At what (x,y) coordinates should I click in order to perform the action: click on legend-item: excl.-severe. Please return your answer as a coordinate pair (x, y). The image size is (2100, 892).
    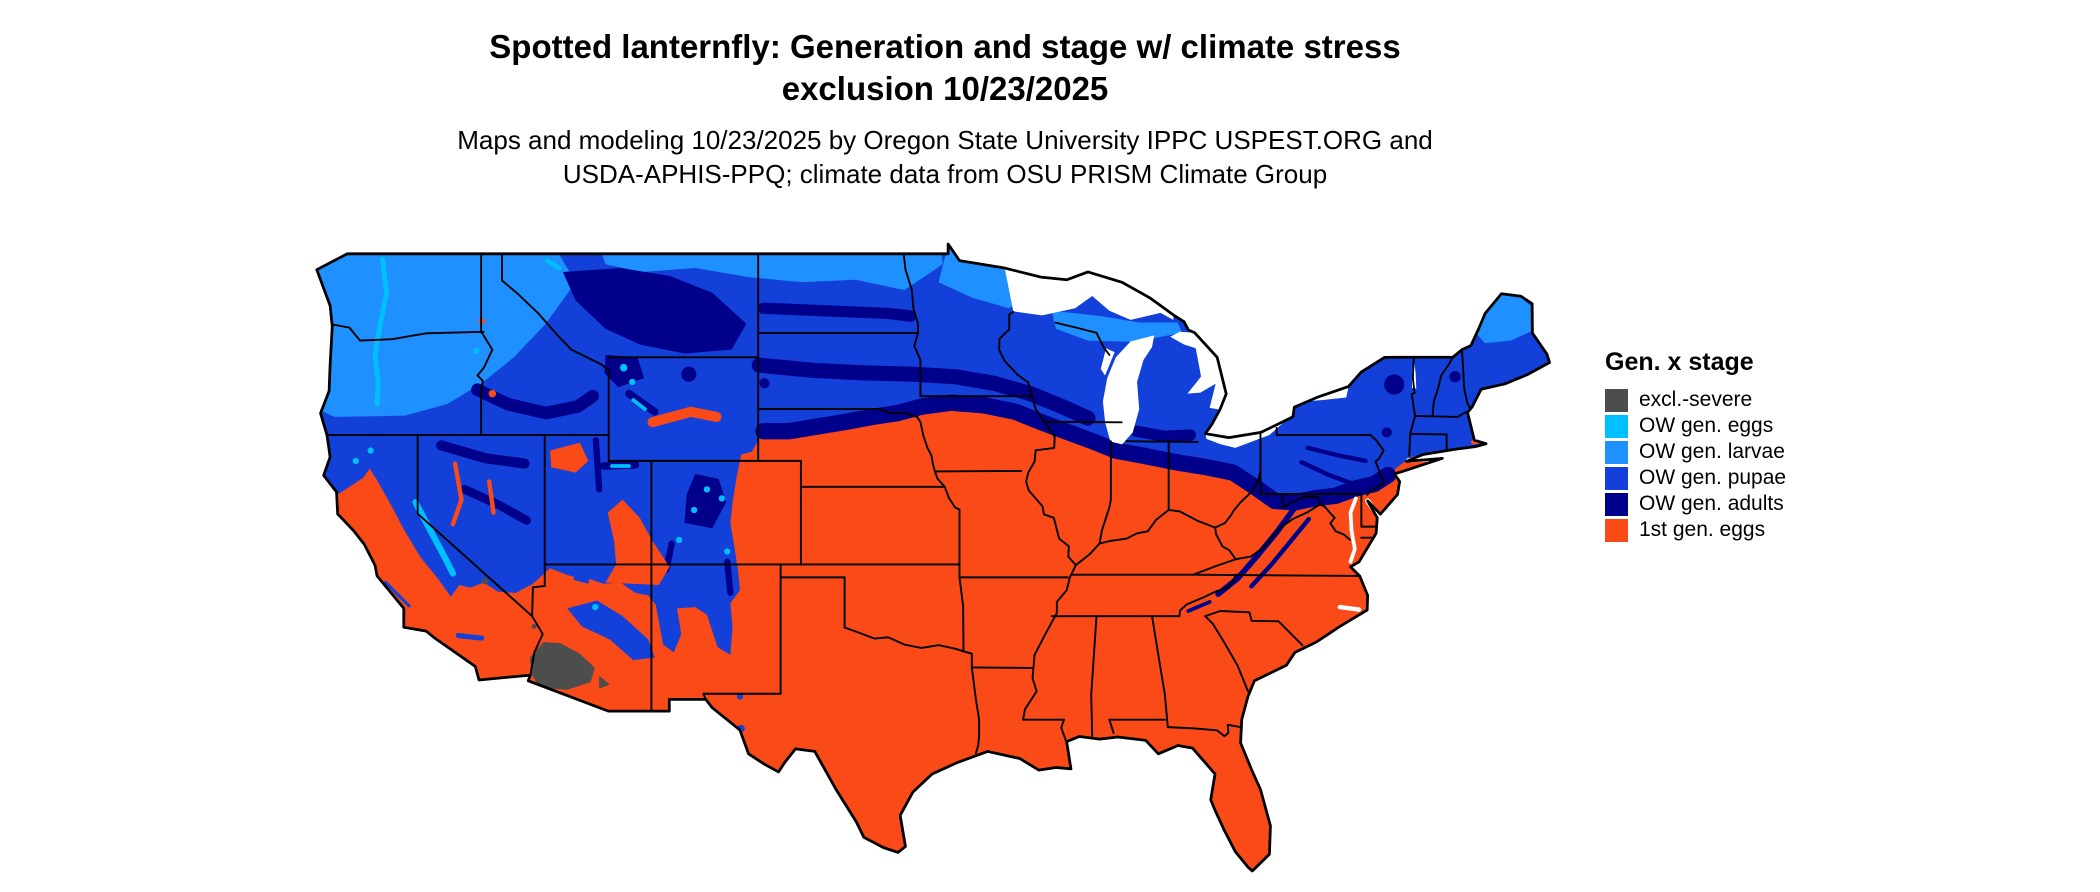
    Looking at the image, I should click on (1695, 400).